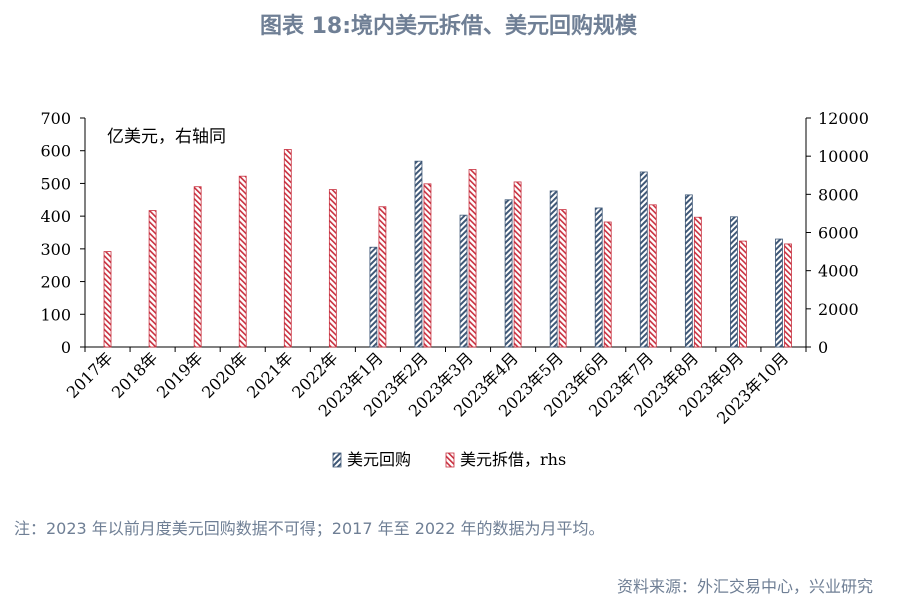 Image resolution: width=897 pixels, height=605 pixels. What do you see at coordinates (843, 118) in the screenshot?
I see `right-y-tick-label: 12000` at bounding box center [843, 118].